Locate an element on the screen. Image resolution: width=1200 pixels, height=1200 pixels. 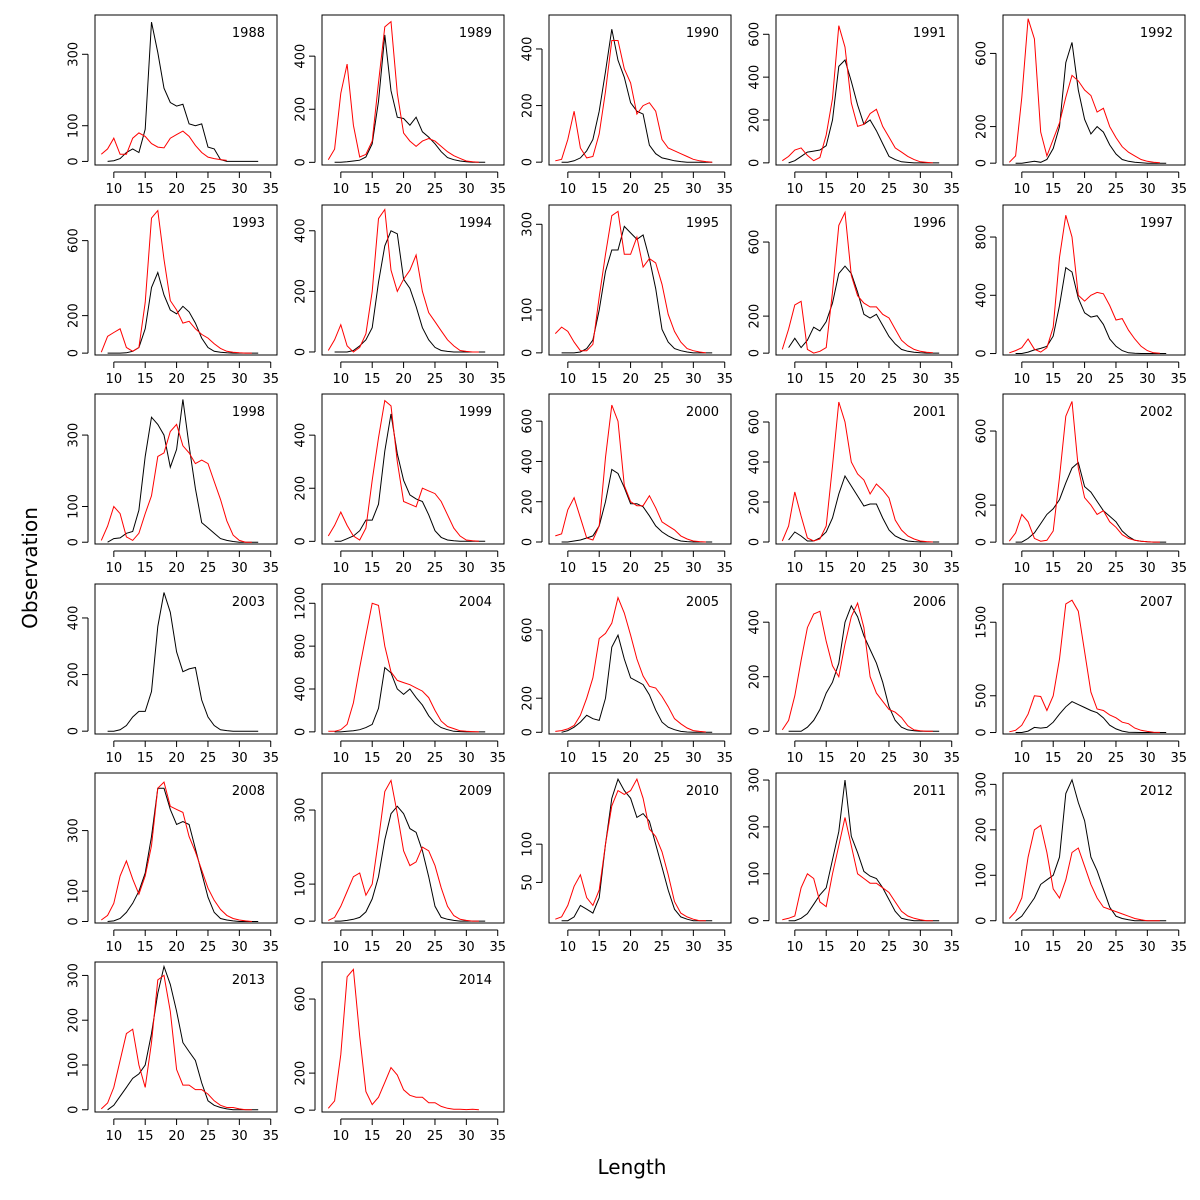
panel-2011: 10 15 20 25 30 35 0 100 200 300 2011 is located at coordinates (854, 861).